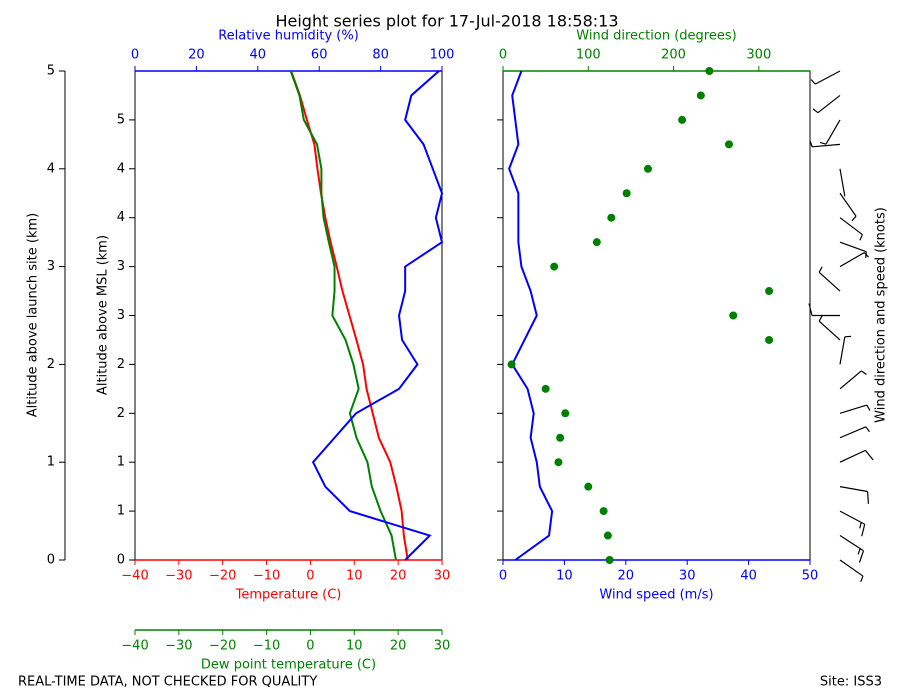 The image size is (900, 700). I want to click on x-tick-label: 60, so click(319, 55).